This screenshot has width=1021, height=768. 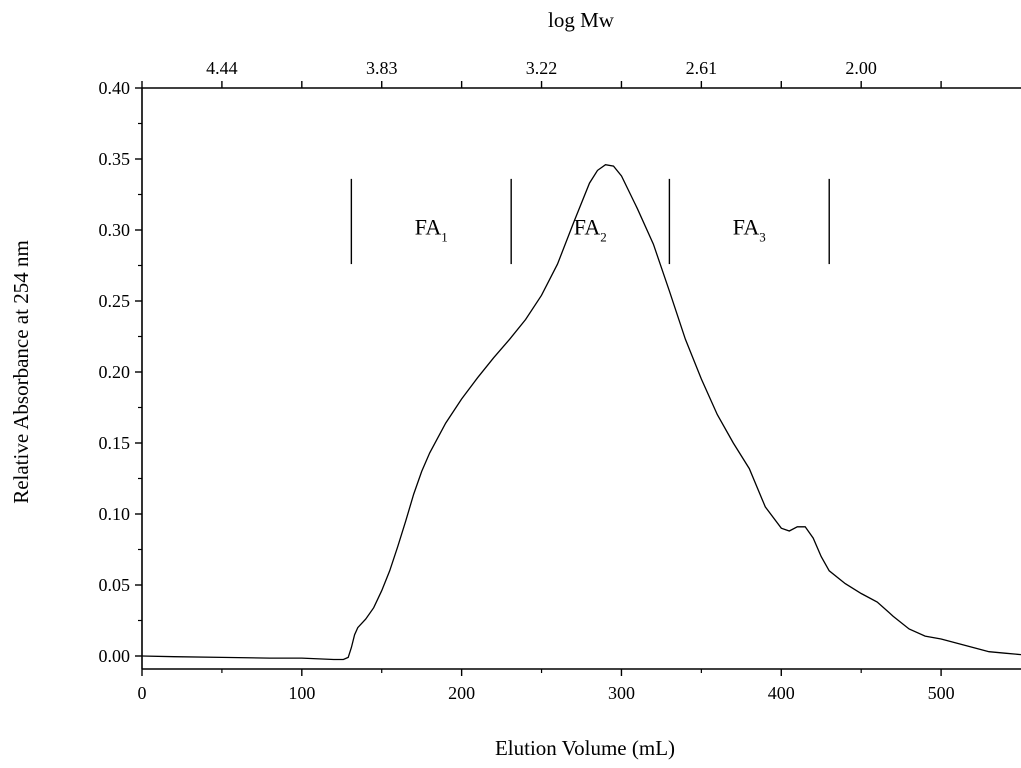 I want to click on y-tick-label: 0.00, so click(x=115, y=656).